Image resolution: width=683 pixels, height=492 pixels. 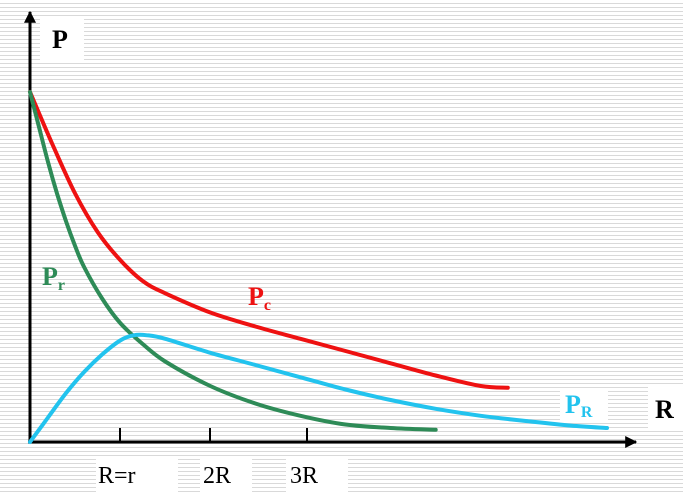 I want to click on series-label-pc: Pc, so click(x=259, y=298).